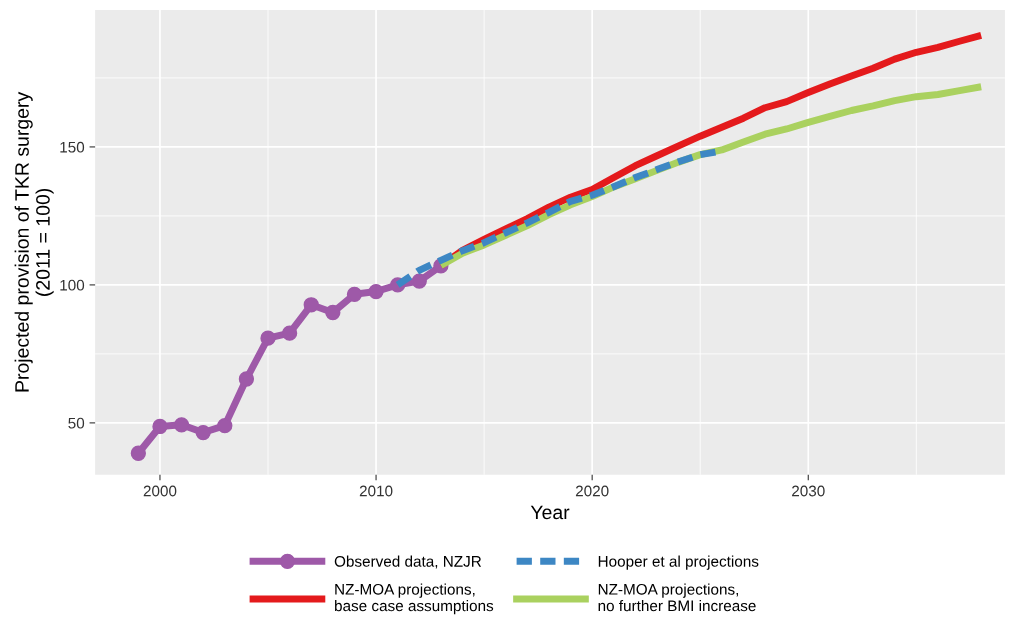  Describe the element at coordinates (677, 597) in the screenshot. I see `legend-label: NZ-MOA projections, no further BMI increase` at that location.